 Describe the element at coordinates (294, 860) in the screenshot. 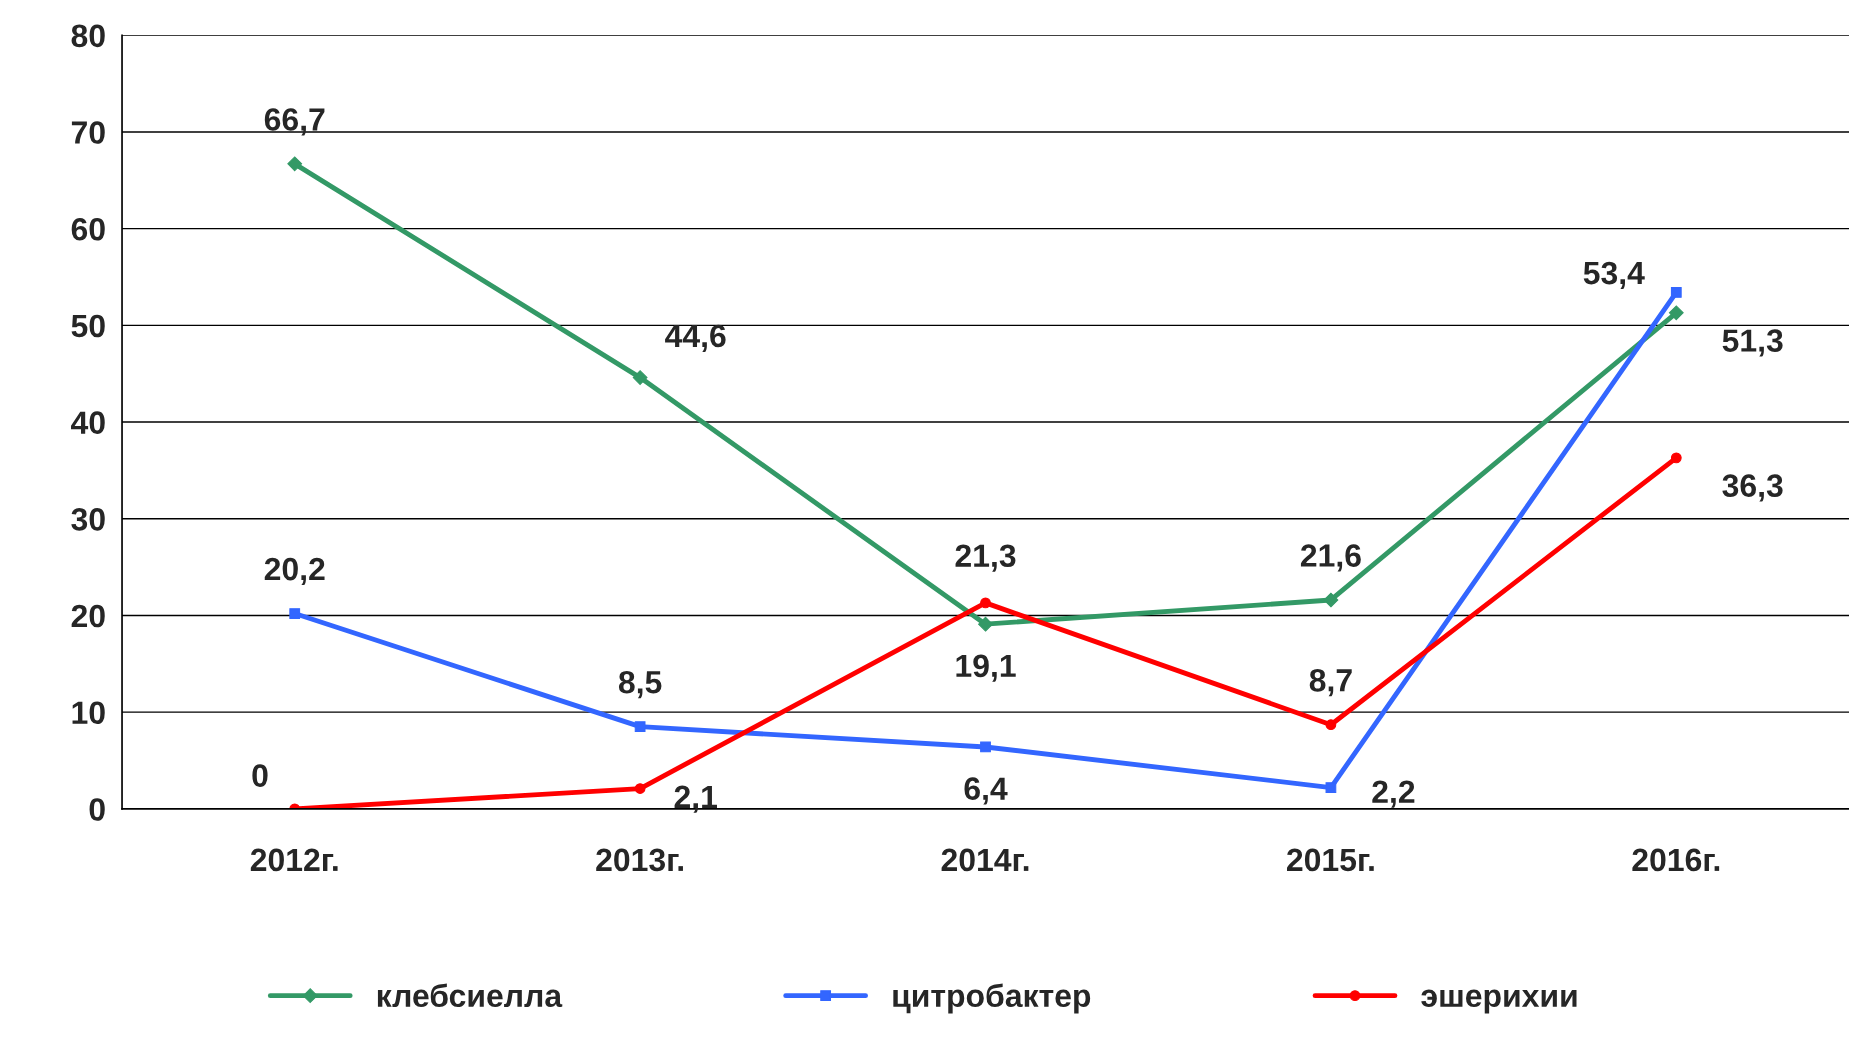

I see `x-tick-label: 2012г.` at that location.